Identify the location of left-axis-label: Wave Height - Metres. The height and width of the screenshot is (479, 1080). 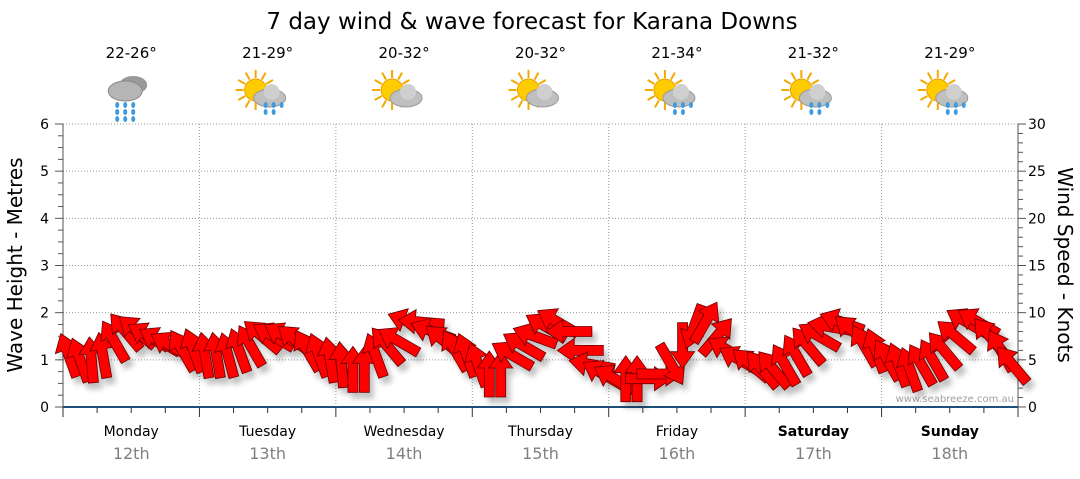
(15, 264).